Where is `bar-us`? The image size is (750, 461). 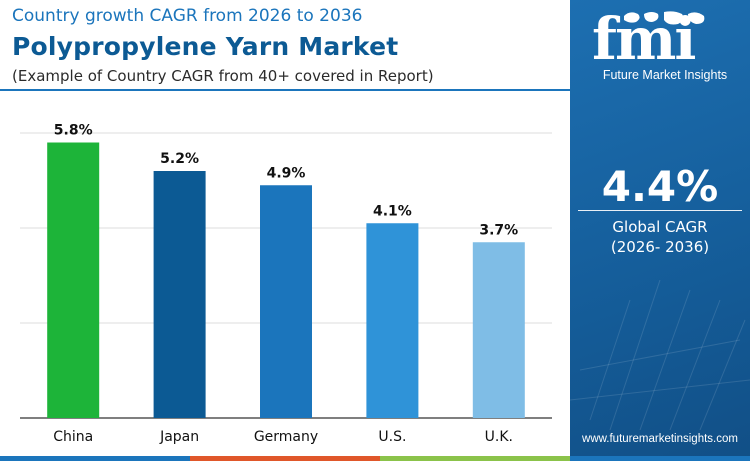
bar-us is located at coordinates (392, 320).